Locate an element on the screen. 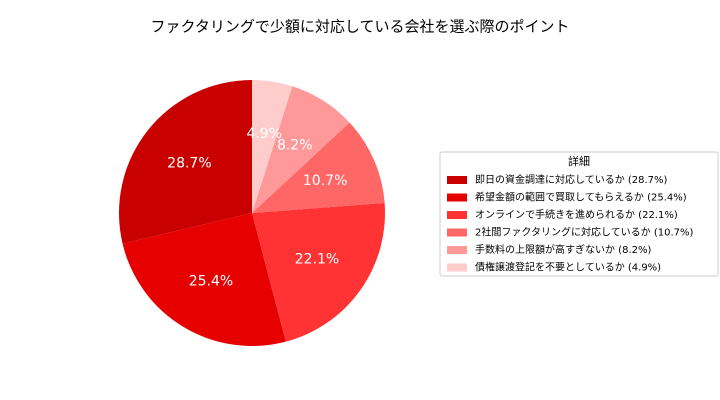 The image size is (720, 400). legend-label: 手数料の上限額が高すぎないか (8.2%) is located at coordinates (563, 249).